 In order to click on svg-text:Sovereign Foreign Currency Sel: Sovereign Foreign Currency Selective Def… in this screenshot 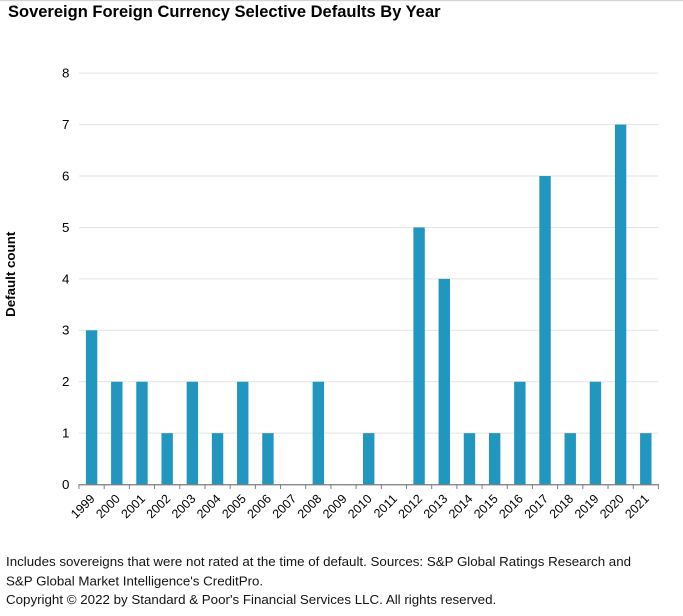, I will do `click(224, 12)`.